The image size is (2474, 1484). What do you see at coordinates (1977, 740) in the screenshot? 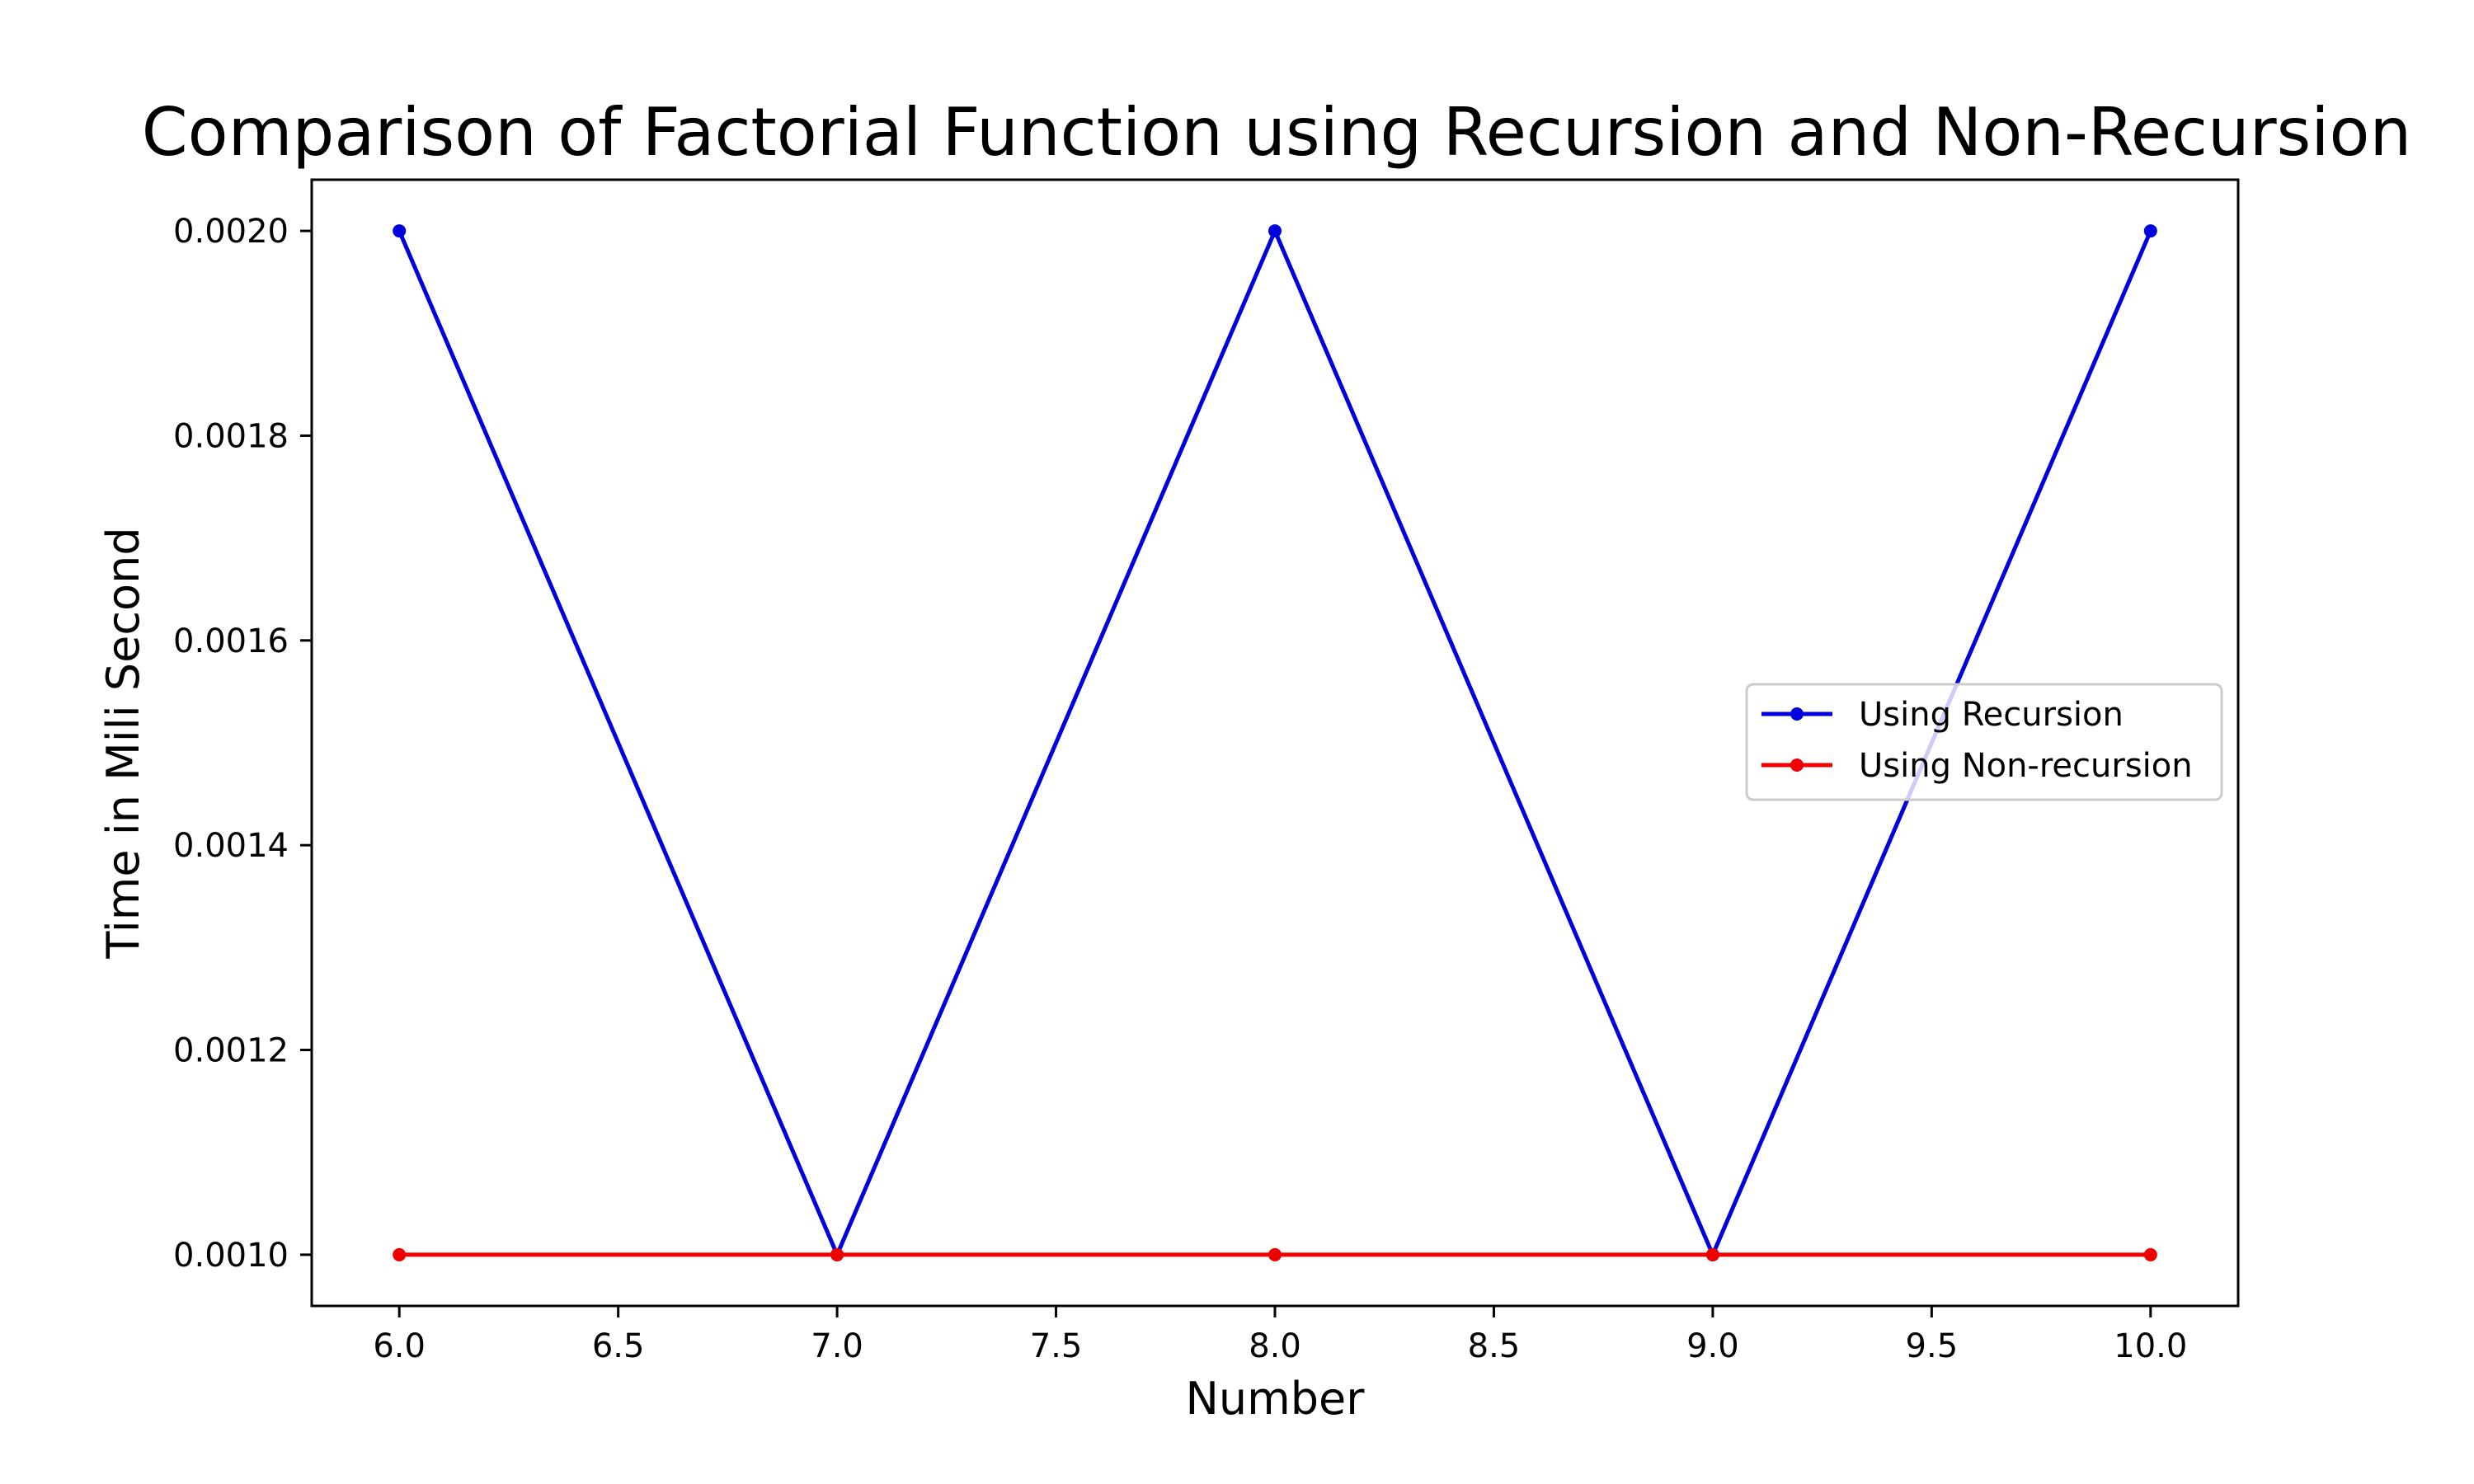
I see `legend-items: Using Recursion Using Non-recursion` at bounding box center [1977, 740].